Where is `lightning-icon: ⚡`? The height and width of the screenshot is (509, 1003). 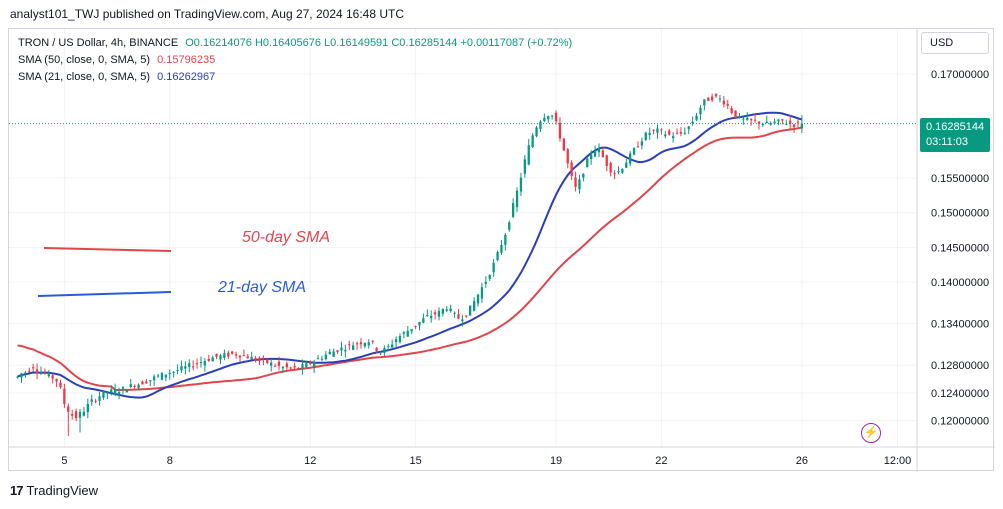 lightning-icon: ⚡ is located at coordinates (871, 433).